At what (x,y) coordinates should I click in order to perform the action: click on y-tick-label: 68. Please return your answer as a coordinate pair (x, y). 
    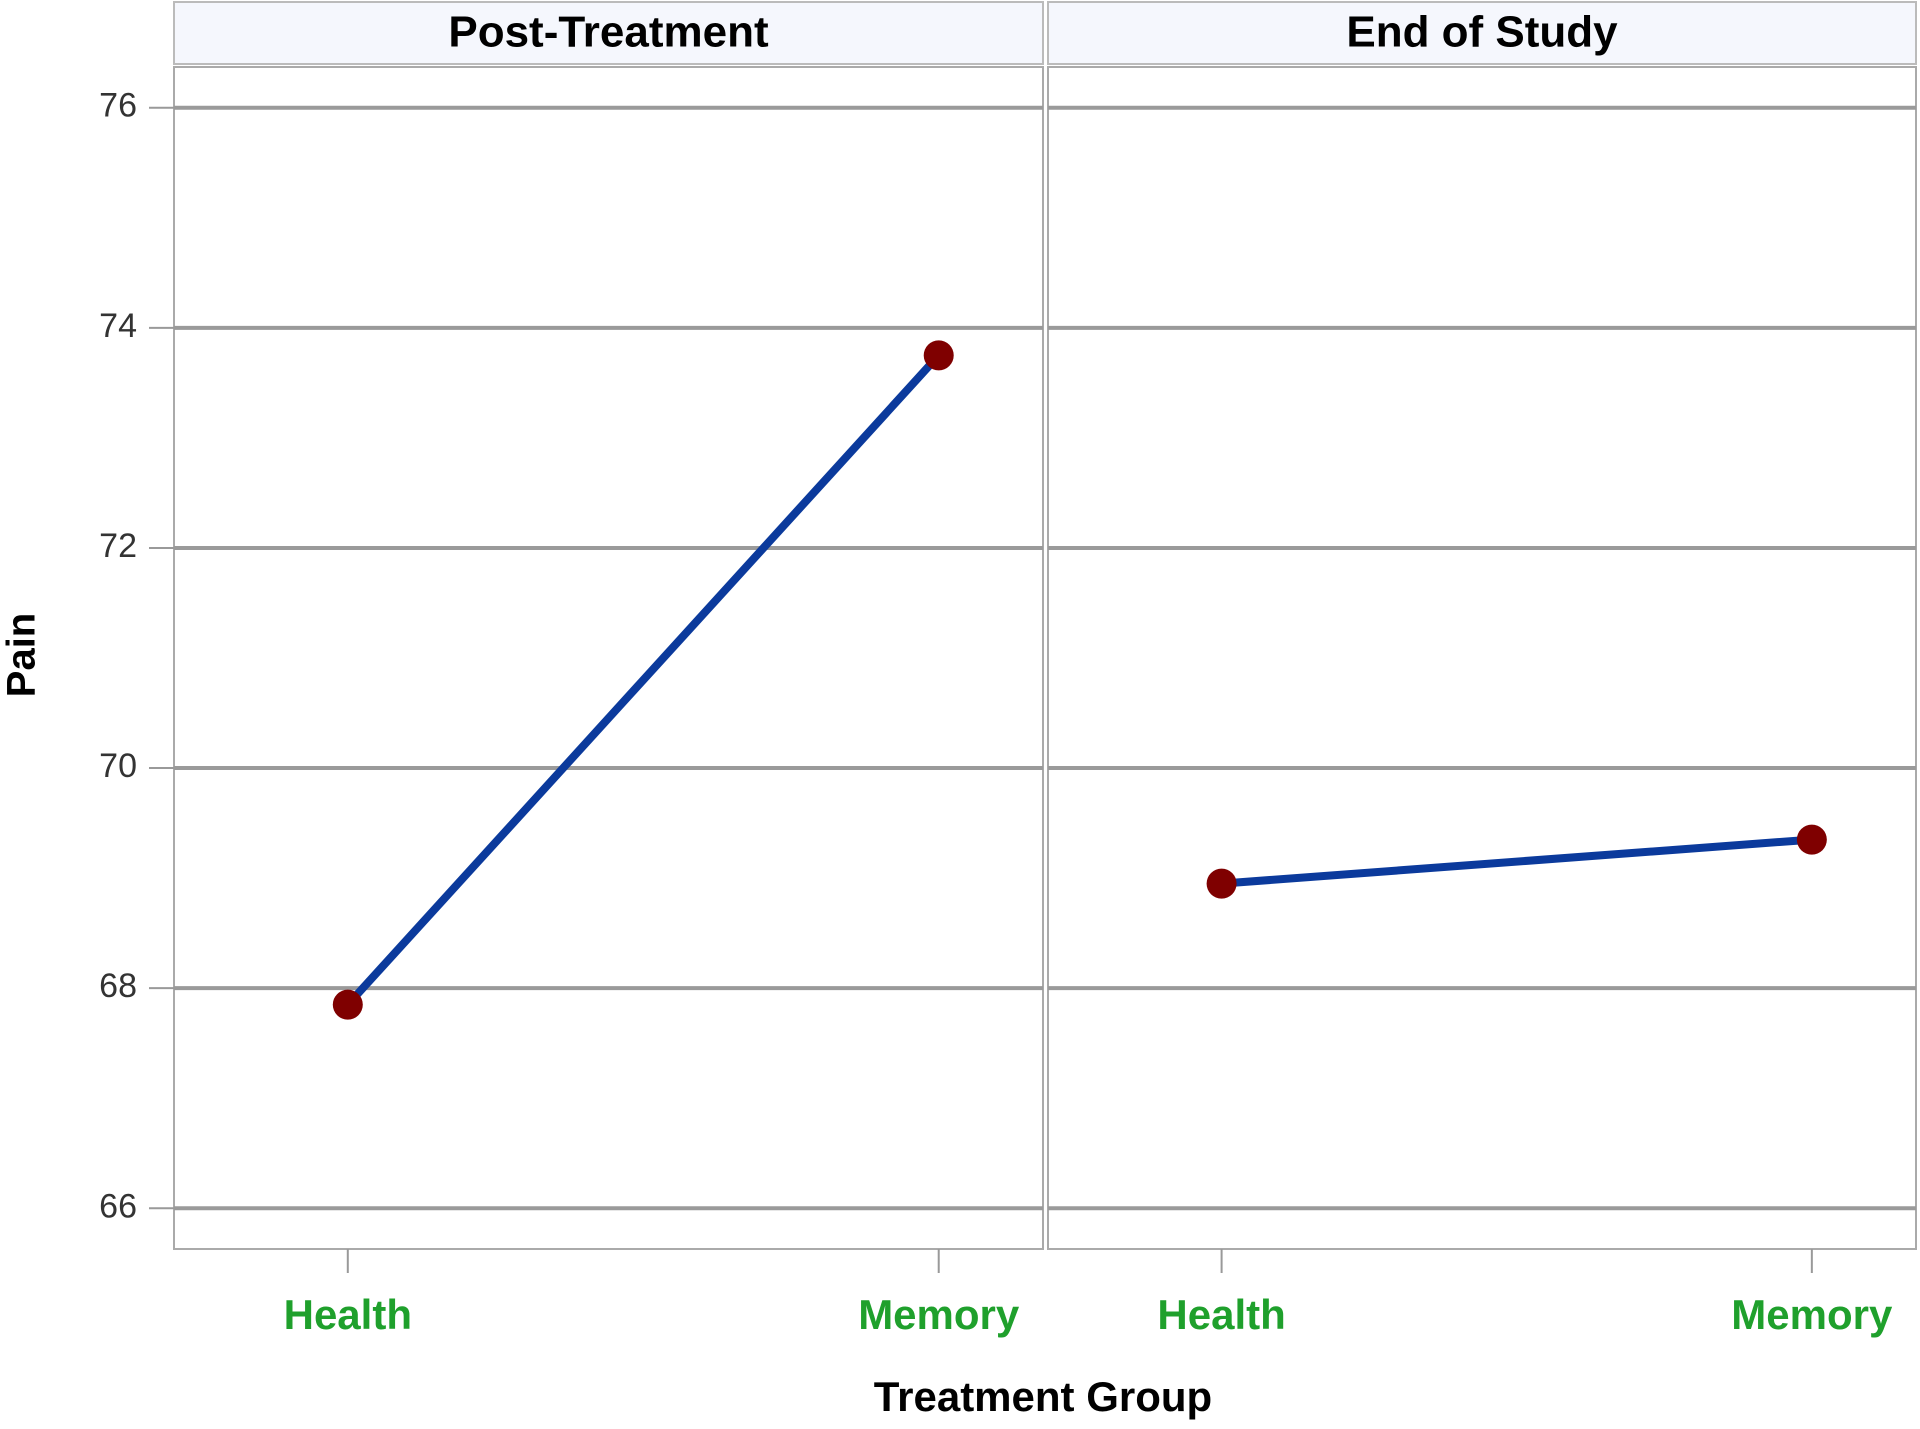
    Looking at the image, I should click on (118, 986).